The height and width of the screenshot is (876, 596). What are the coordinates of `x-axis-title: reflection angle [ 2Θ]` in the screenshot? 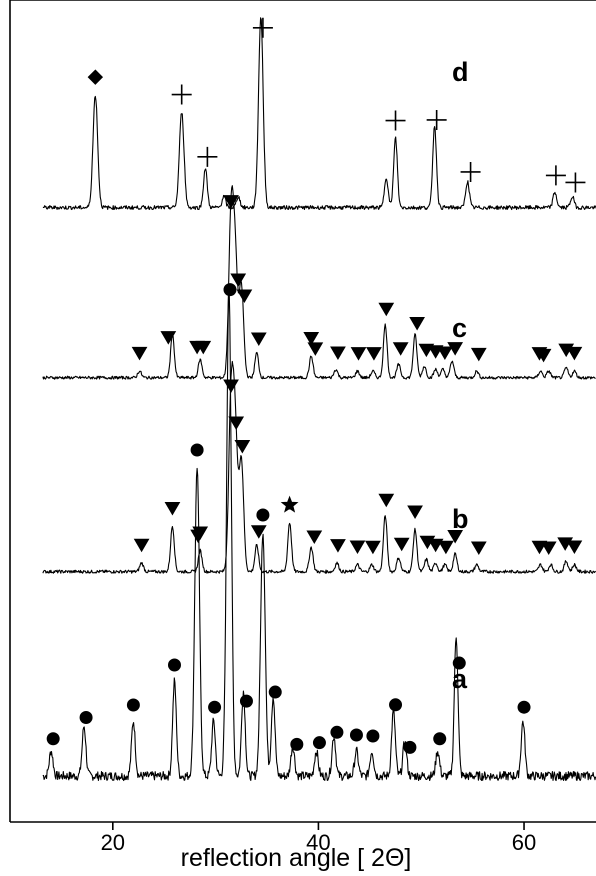 It's located at (296, 858).